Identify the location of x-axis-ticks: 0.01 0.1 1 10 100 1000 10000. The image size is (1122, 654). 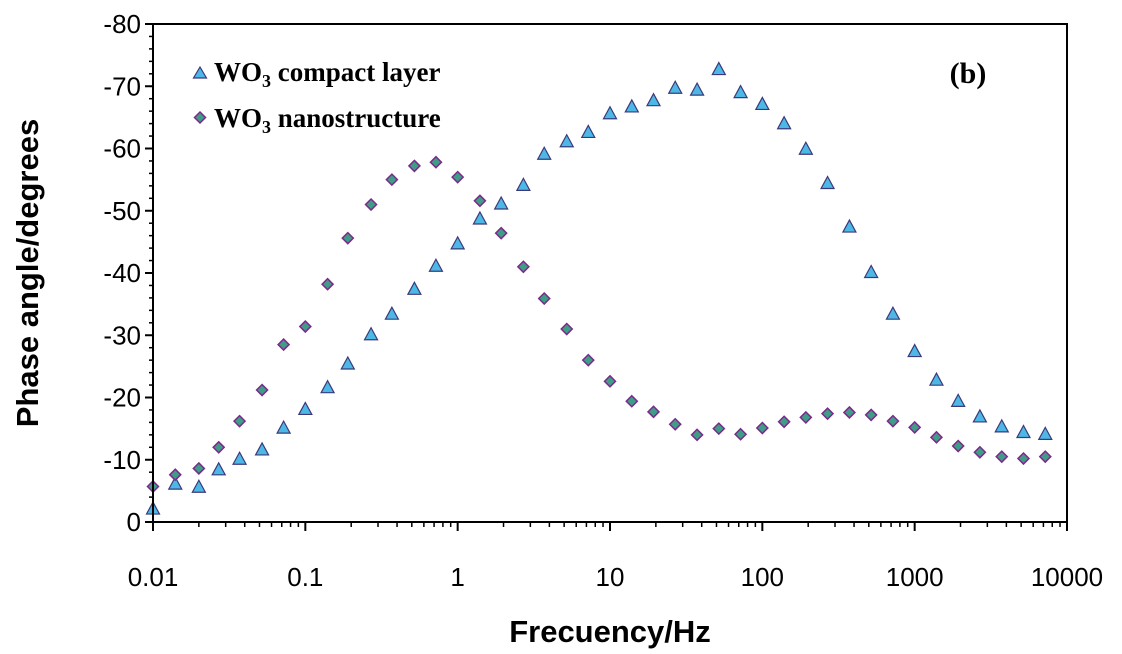
(615, 557).